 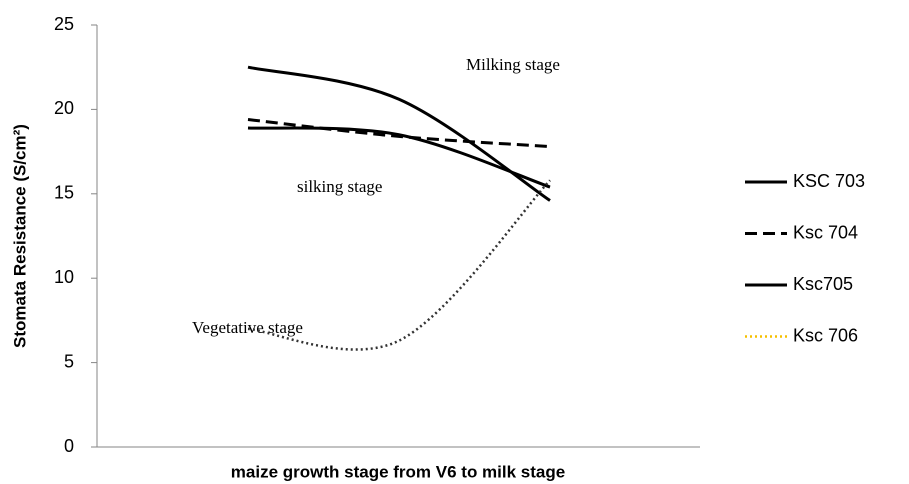 I want to click on y-tick-label: 15, so click(x=64, y=193).